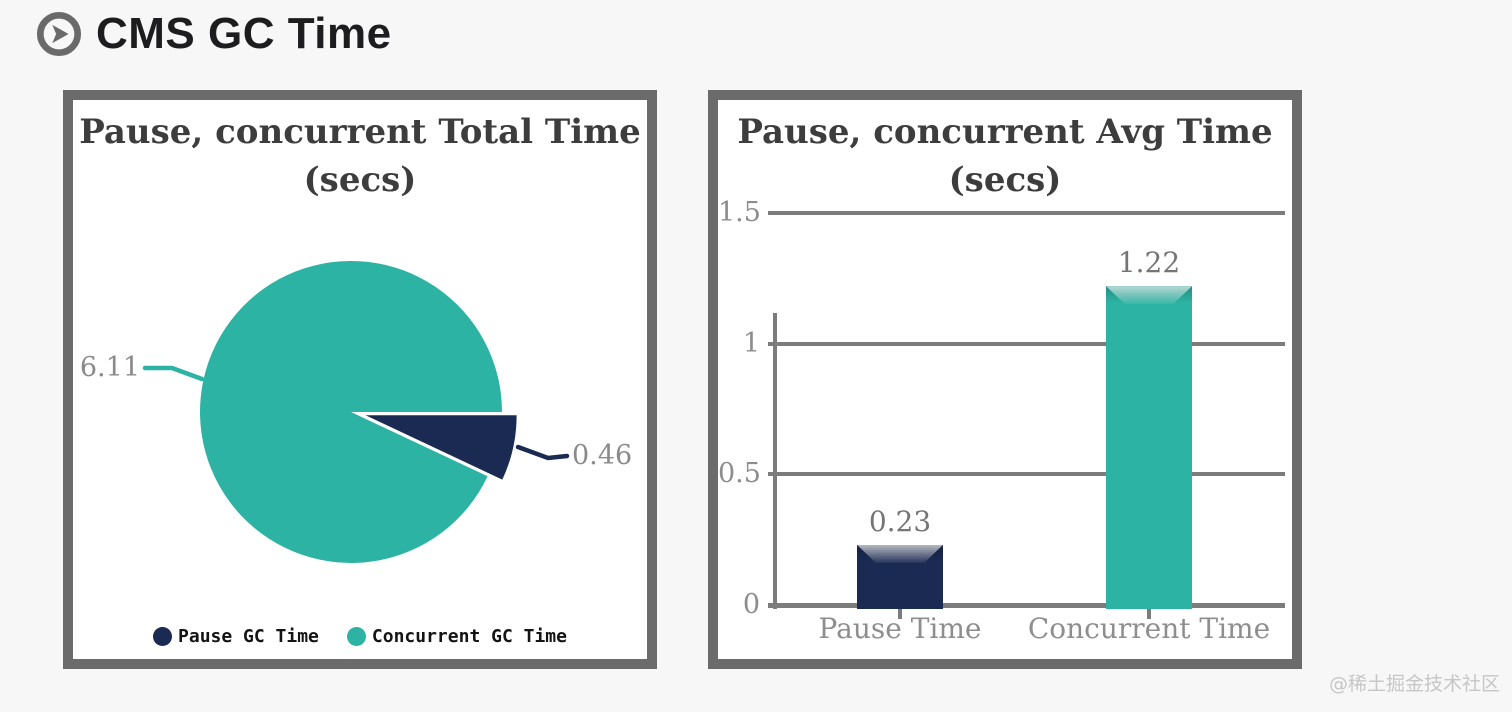 The height and width of the screenshot is (712, 1512). What do you see at coordinates (1414, 684) in the screenshot?
I see `watermark: @稀土掘金技术社区` at bounding box center [1414, 684].